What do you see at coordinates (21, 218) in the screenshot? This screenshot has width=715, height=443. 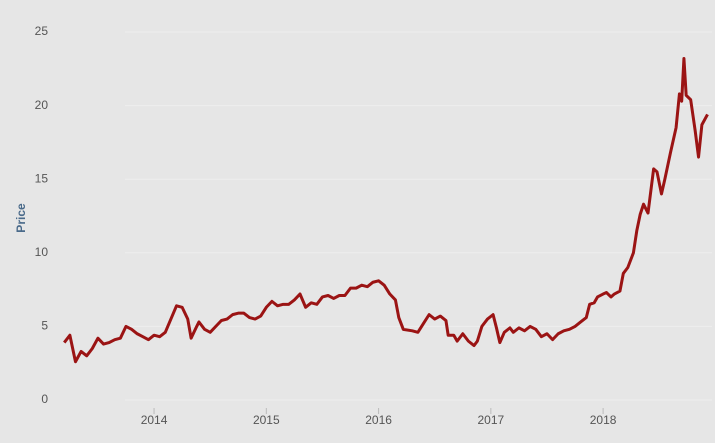 I see `y-axis-label: Price` at bounding box center [21, 218].